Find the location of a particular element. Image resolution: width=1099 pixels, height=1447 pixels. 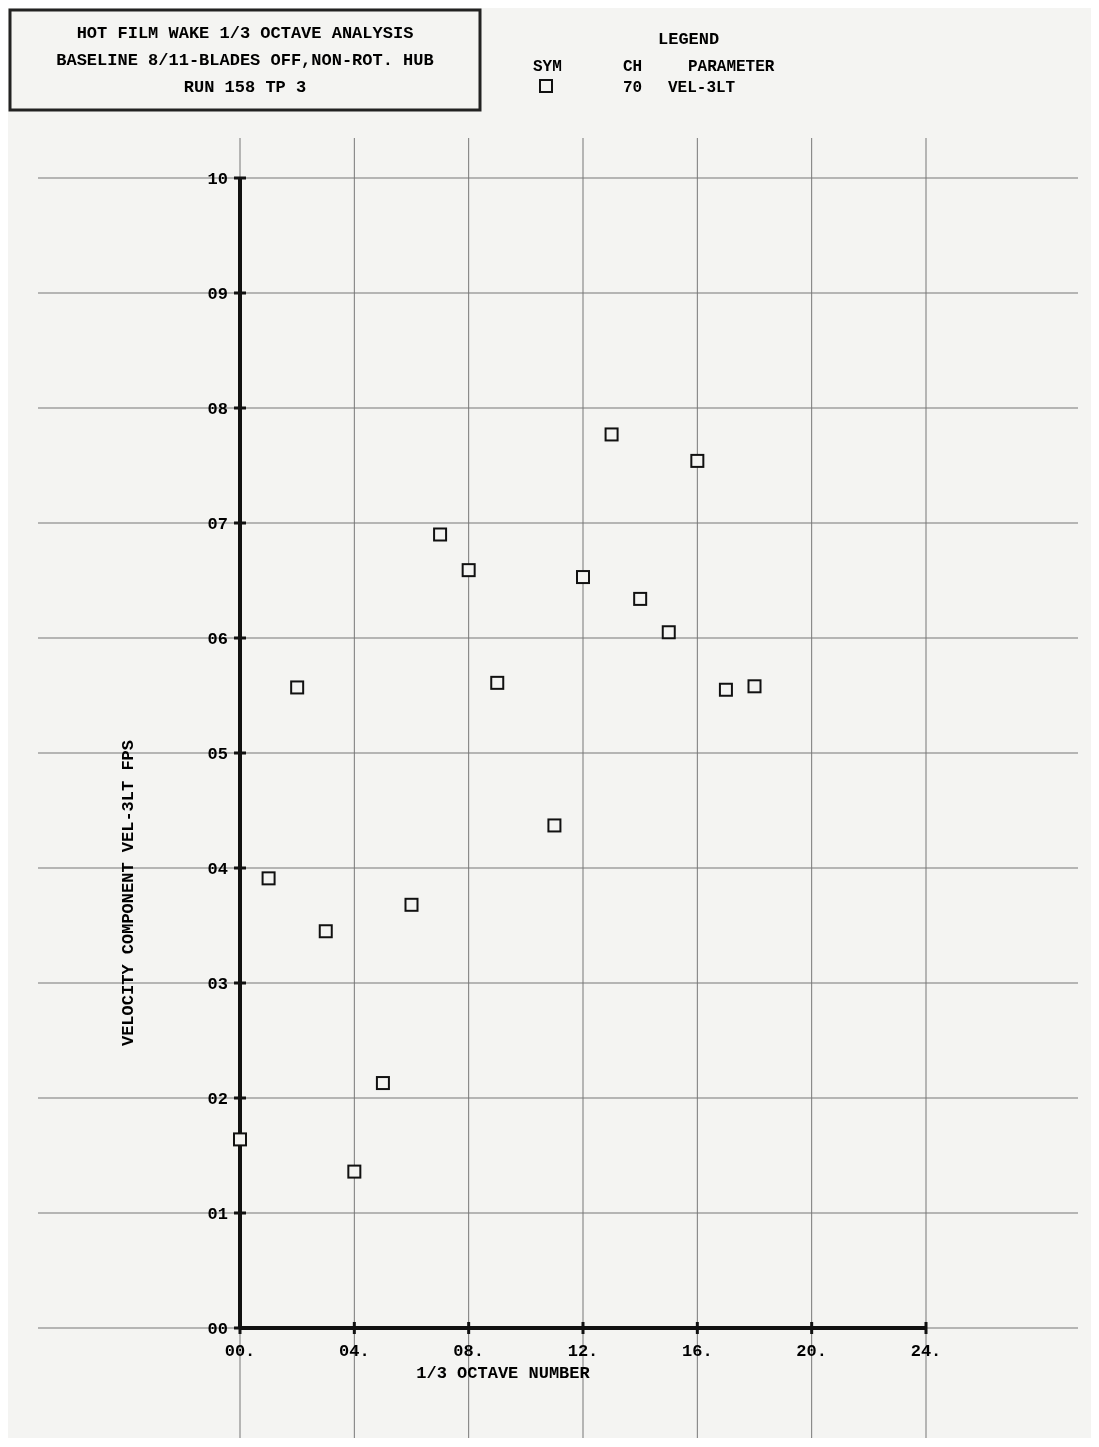

text: PARAMETER is located at coordinates (731, 67).